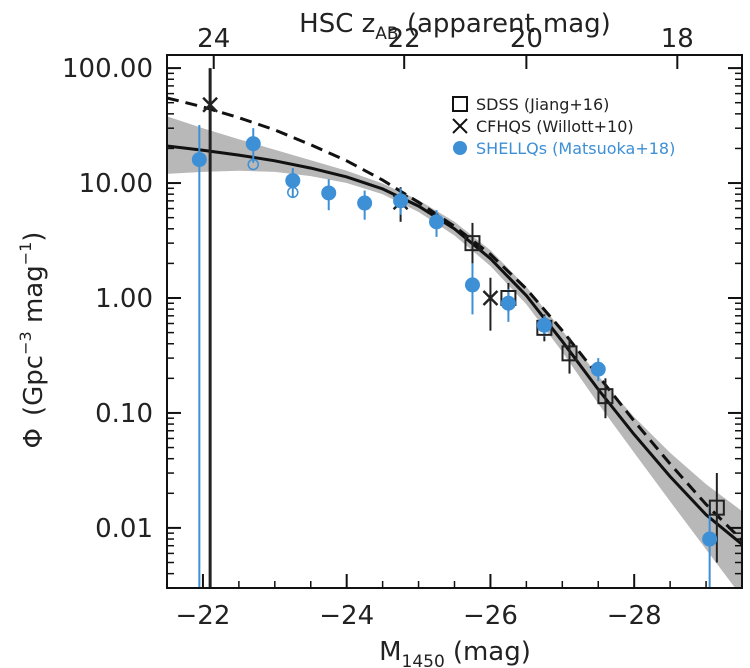  Describe the element at coordinates (460, 148) in the screenshot. I see `legend-circle-marker` at that location.